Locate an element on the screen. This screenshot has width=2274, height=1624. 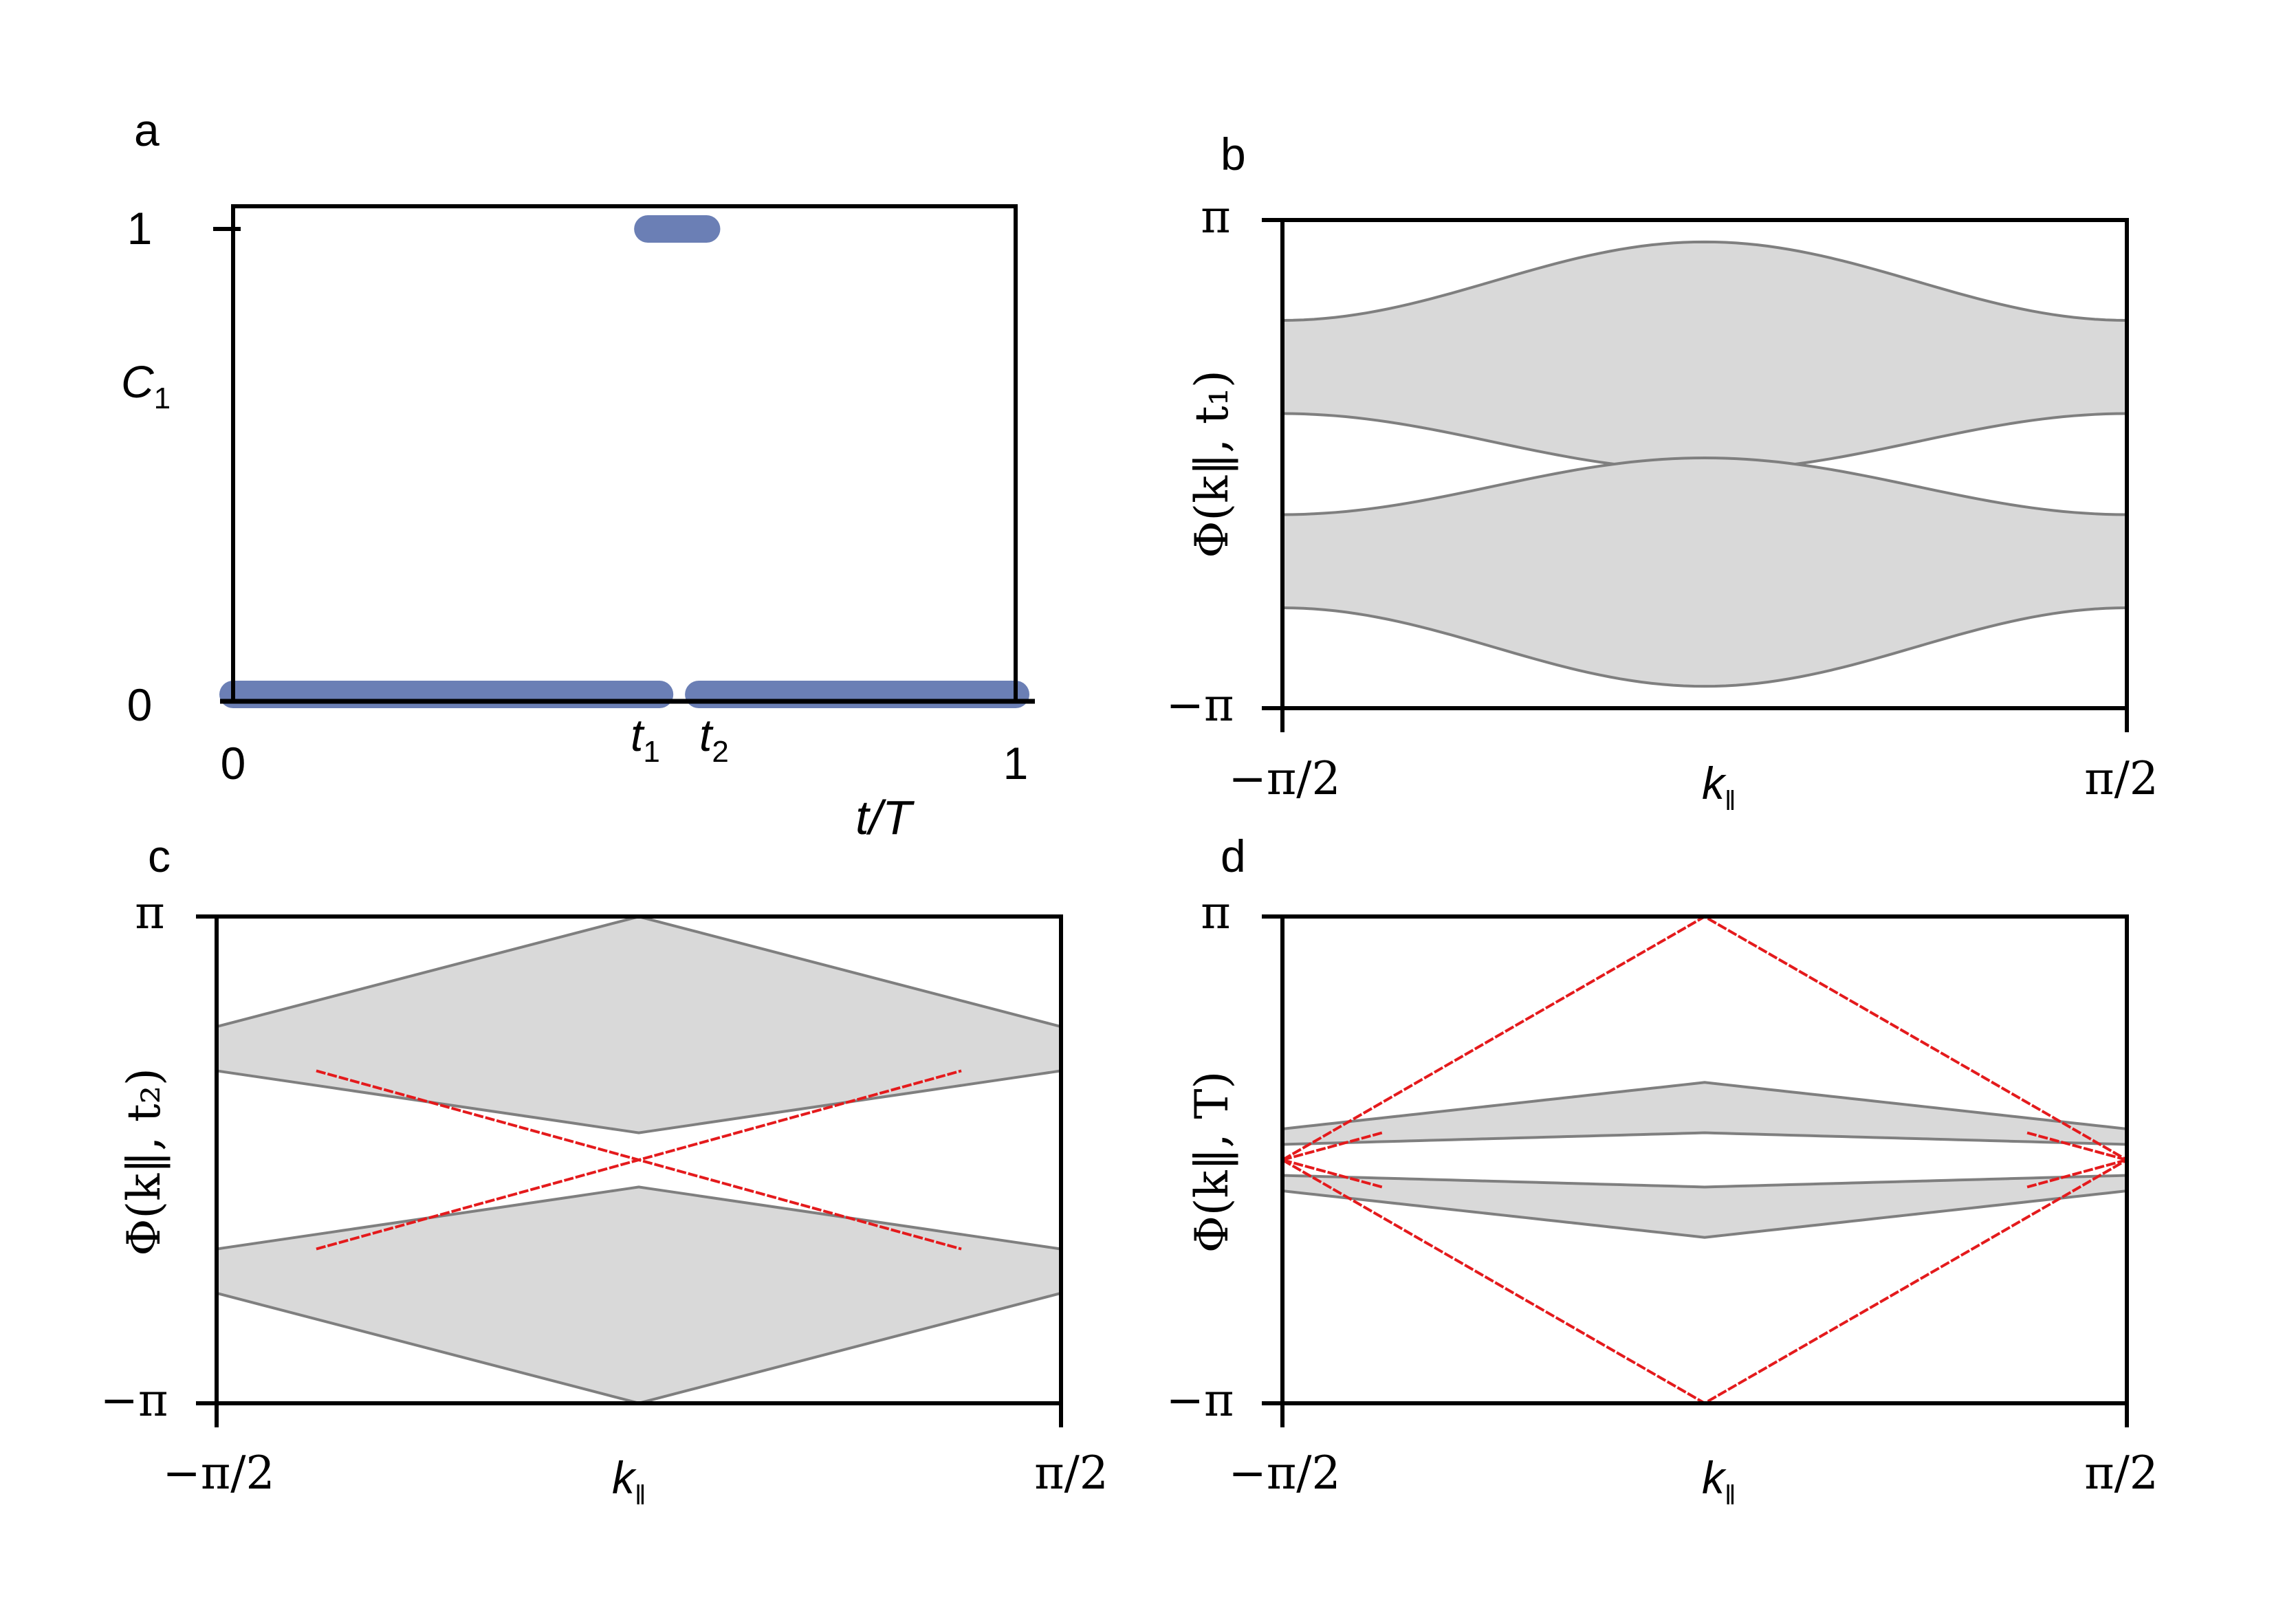
panel-c-frame is located at coordinates (639, 1159).